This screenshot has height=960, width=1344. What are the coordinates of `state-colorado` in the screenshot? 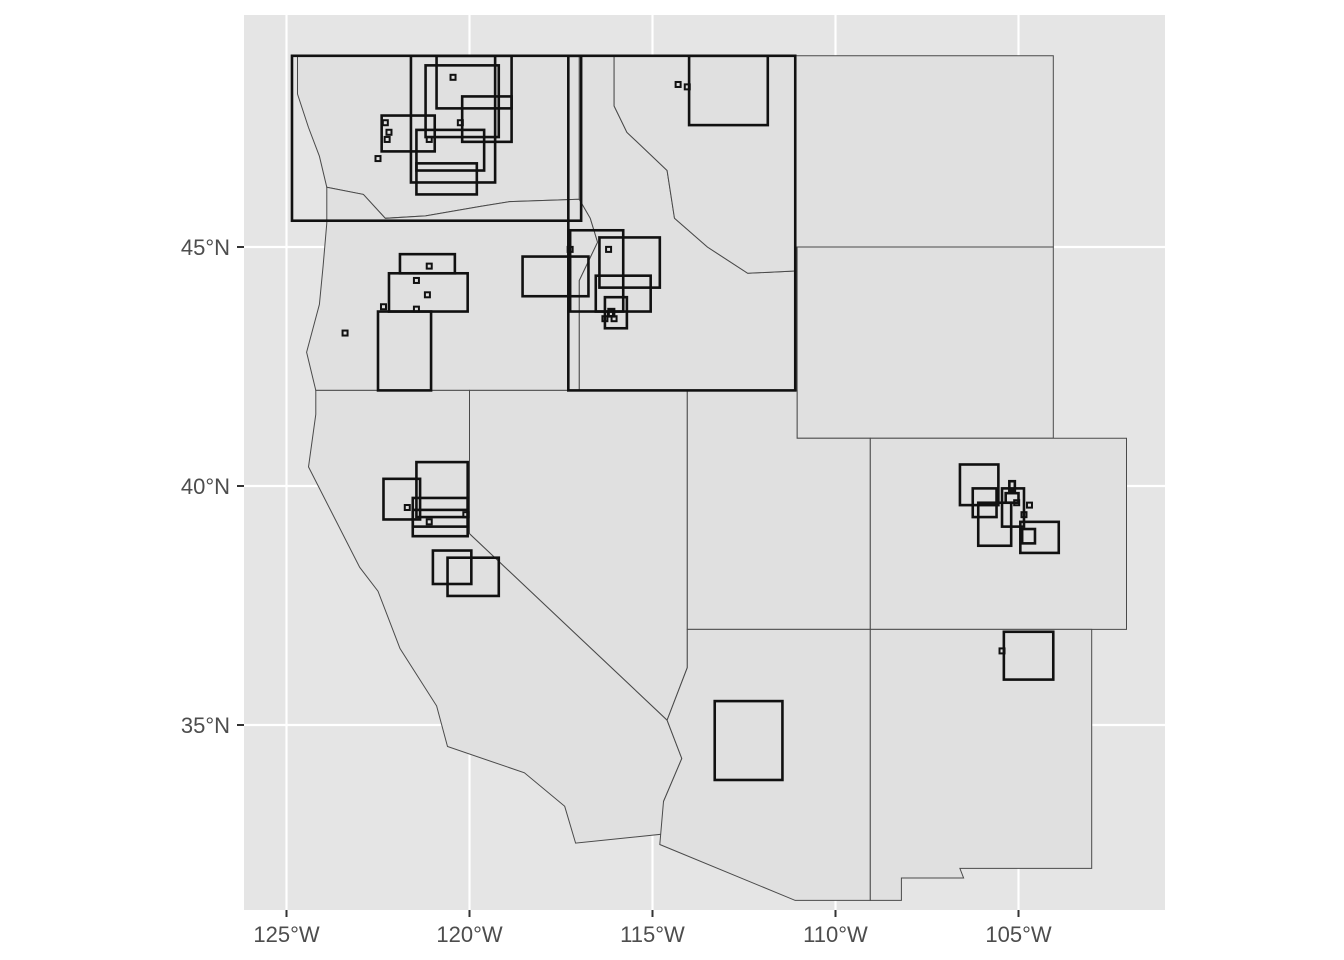 It's located at (998, 533).